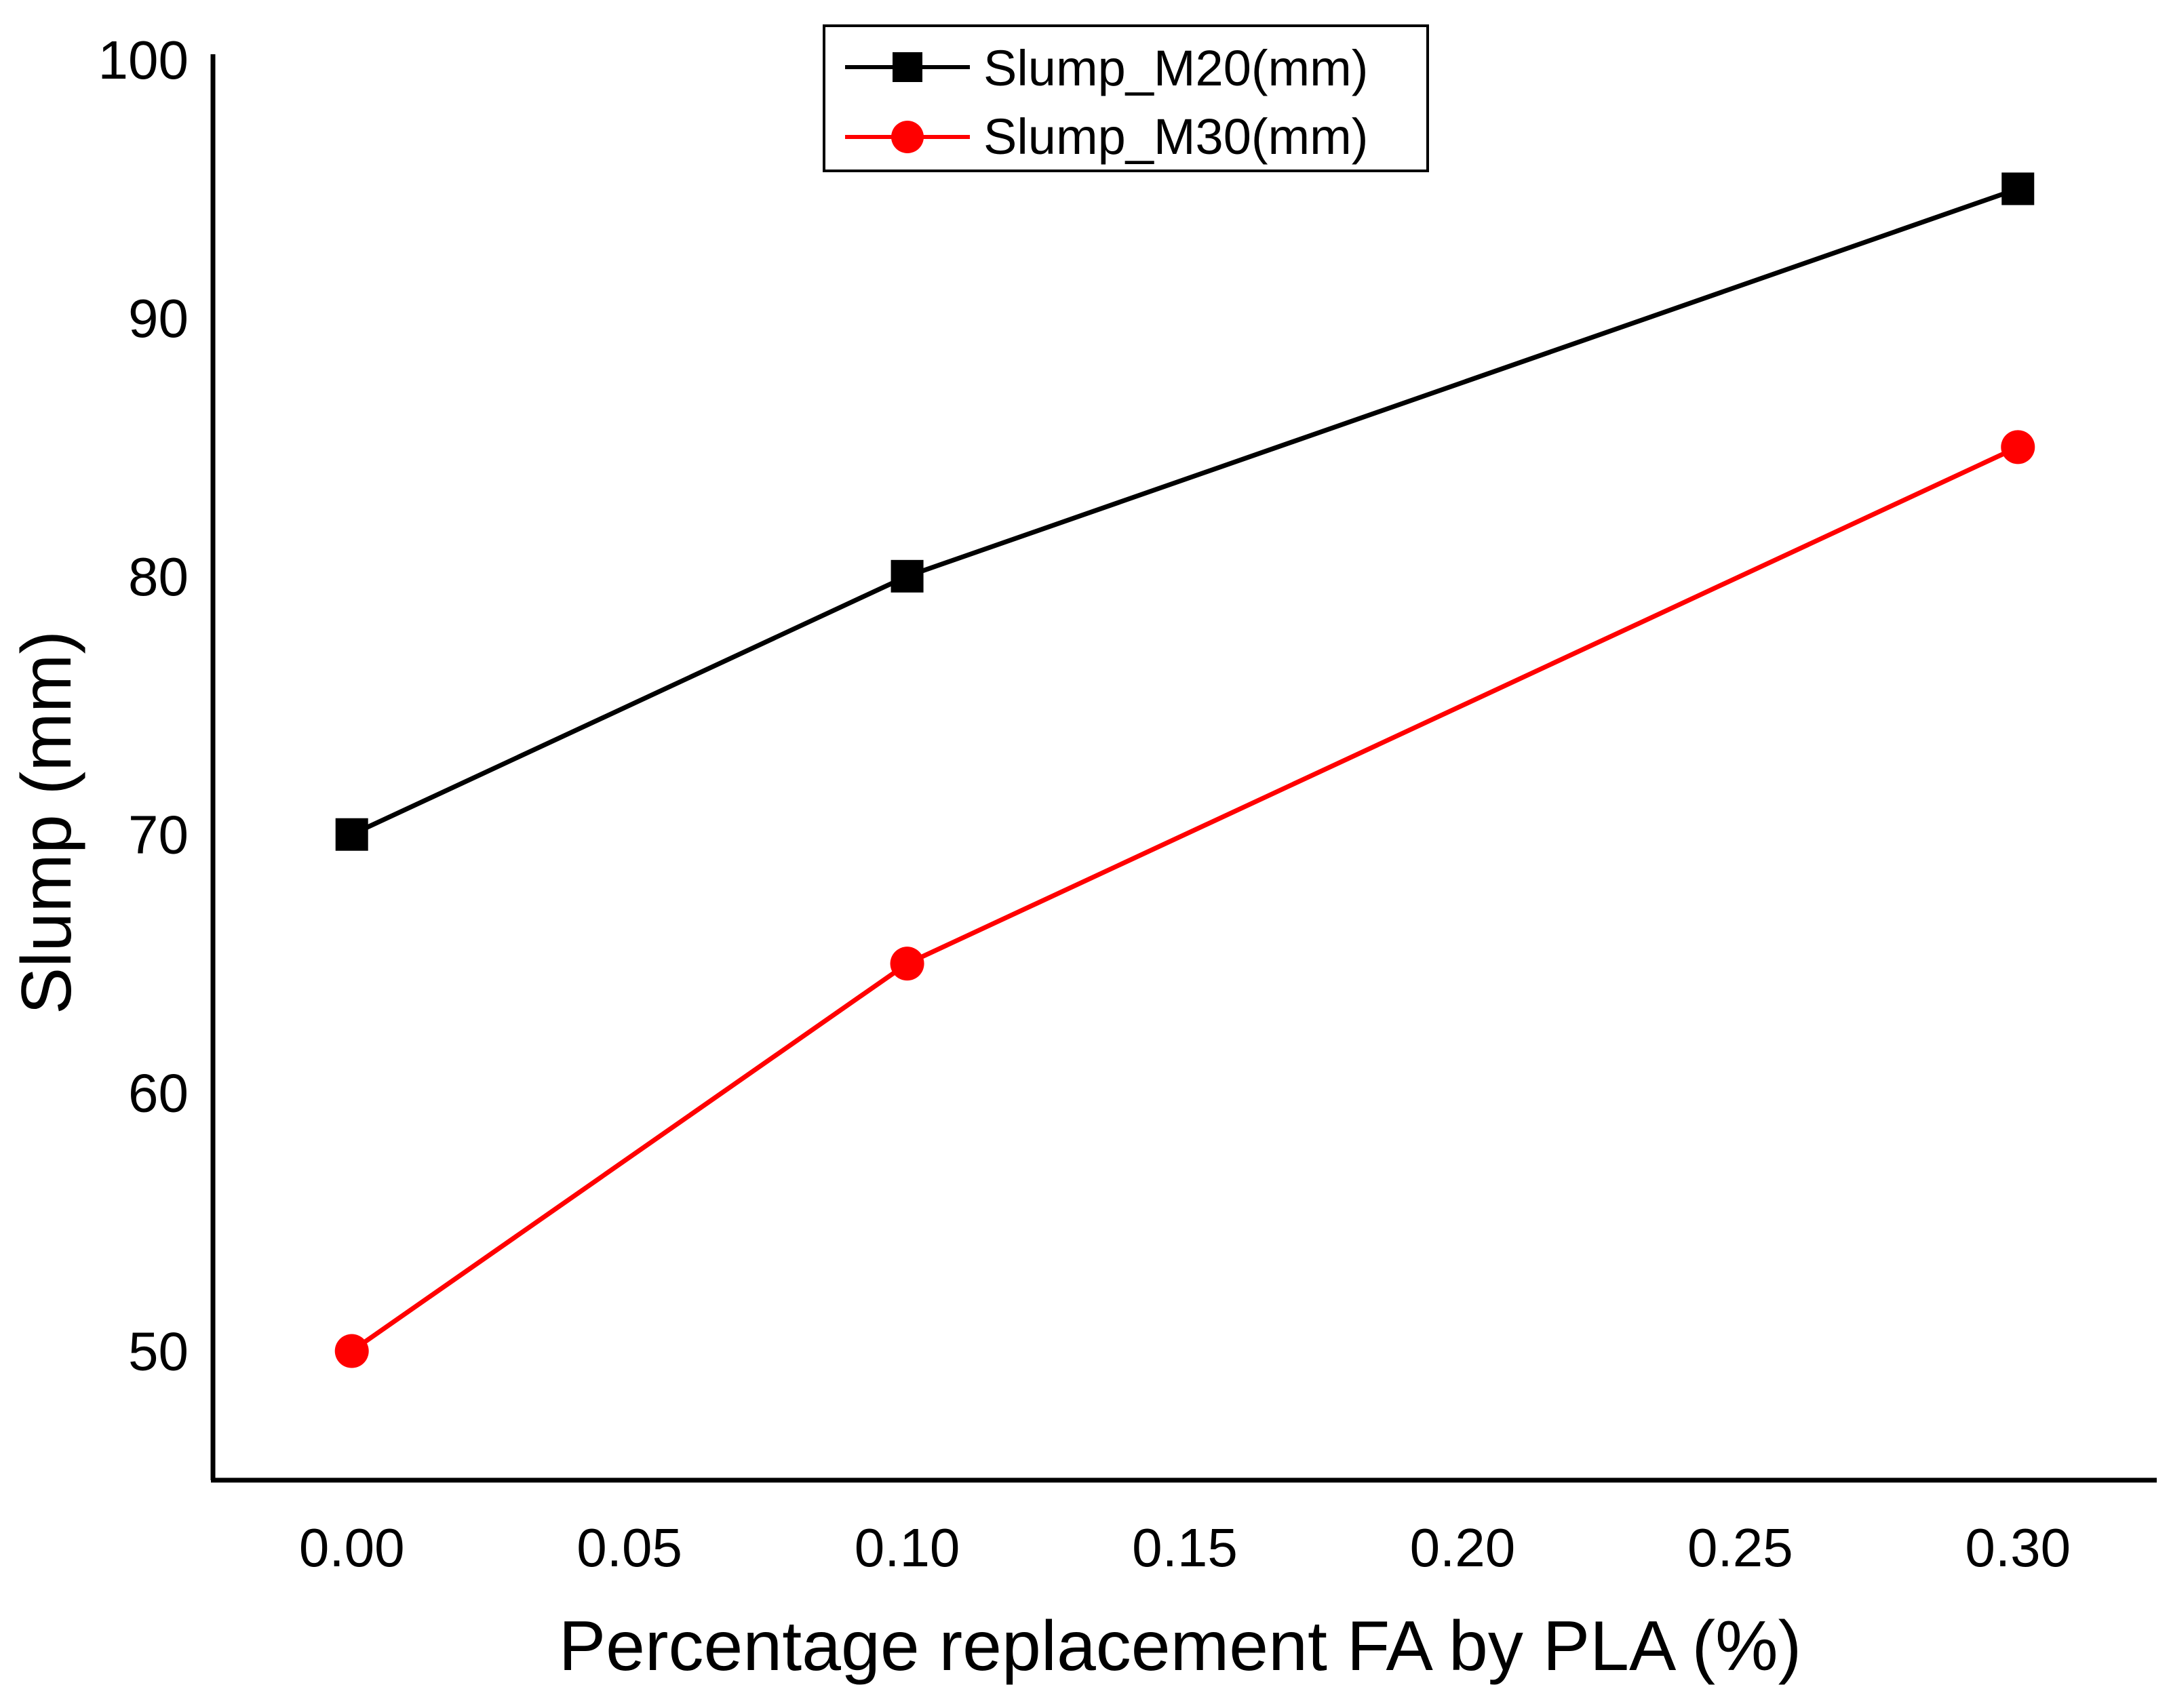 This screenshot has width=2171, height=1708. Describe the element at coordinates (2018, 1547) in the screenshot. I see `x-tick-label: 0.30` at that location.